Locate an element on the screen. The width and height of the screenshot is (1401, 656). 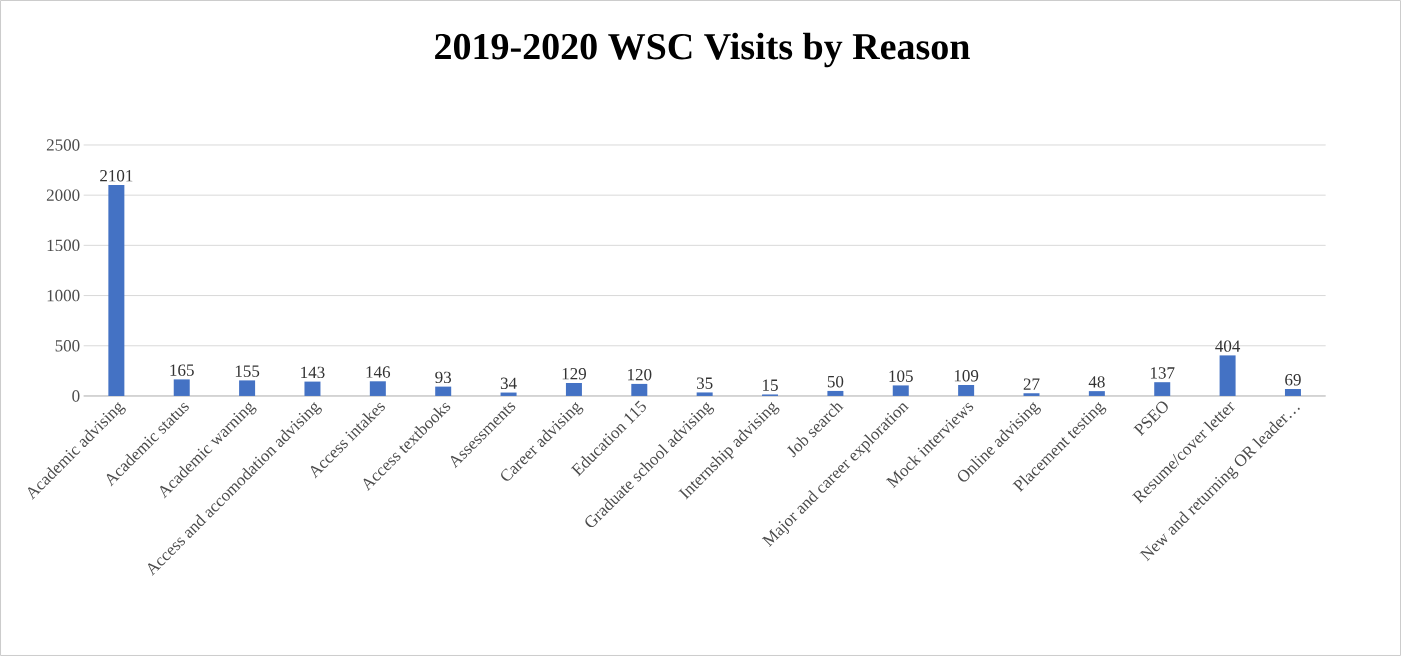
data-label: 69 is located at coordinates (1293, 380).